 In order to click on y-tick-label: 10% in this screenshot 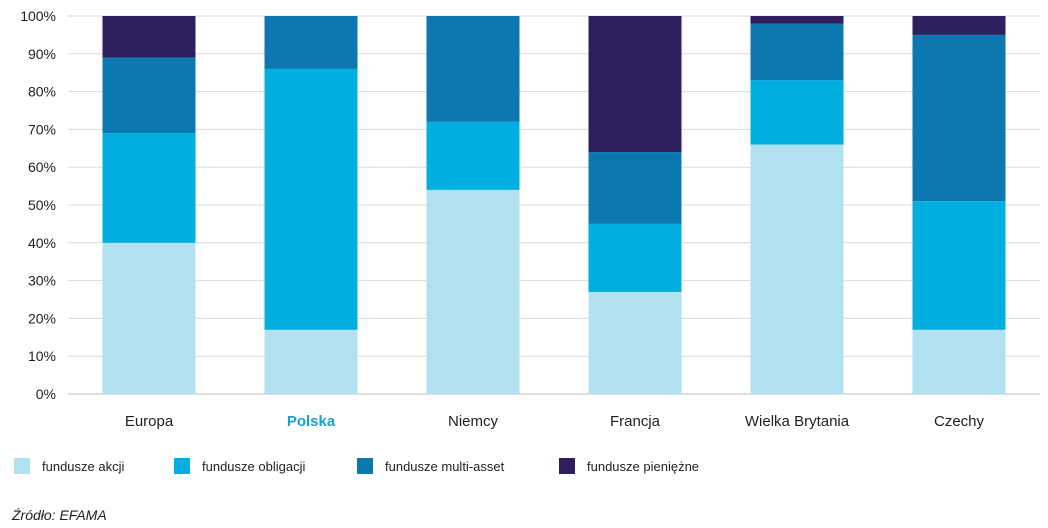, I will do `click(42, 356)`.